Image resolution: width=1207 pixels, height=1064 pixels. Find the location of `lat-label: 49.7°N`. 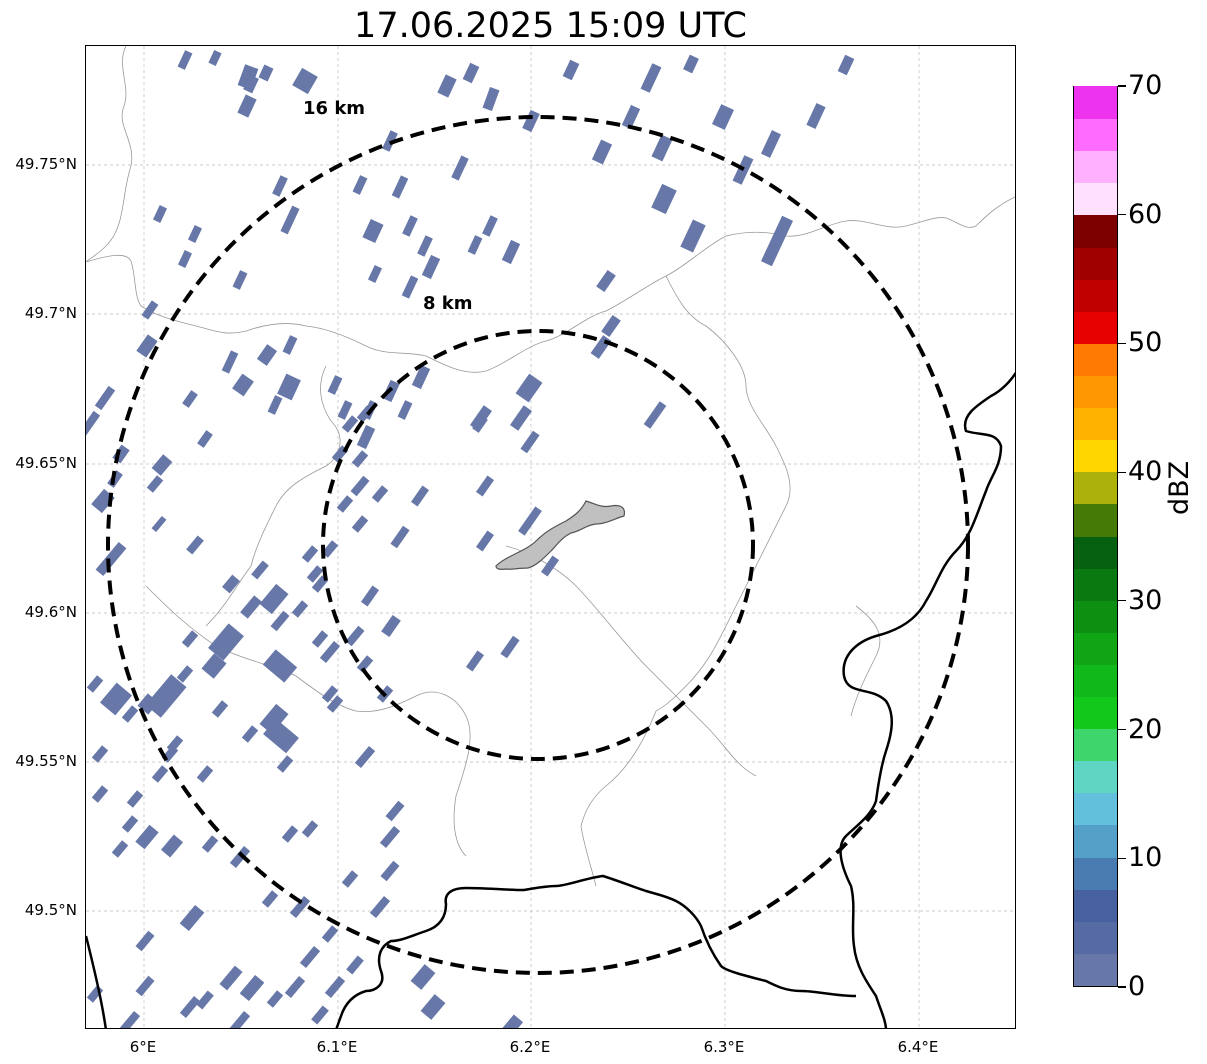

lat-label: 49.7°N is located at coordinates (50, 313).